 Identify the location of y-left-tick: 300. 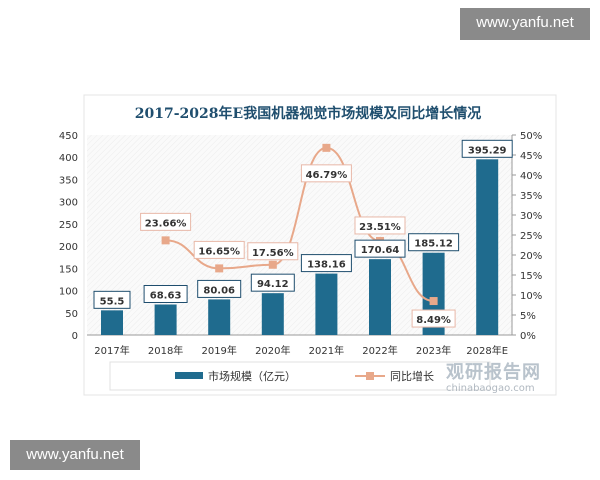
(68, 203).